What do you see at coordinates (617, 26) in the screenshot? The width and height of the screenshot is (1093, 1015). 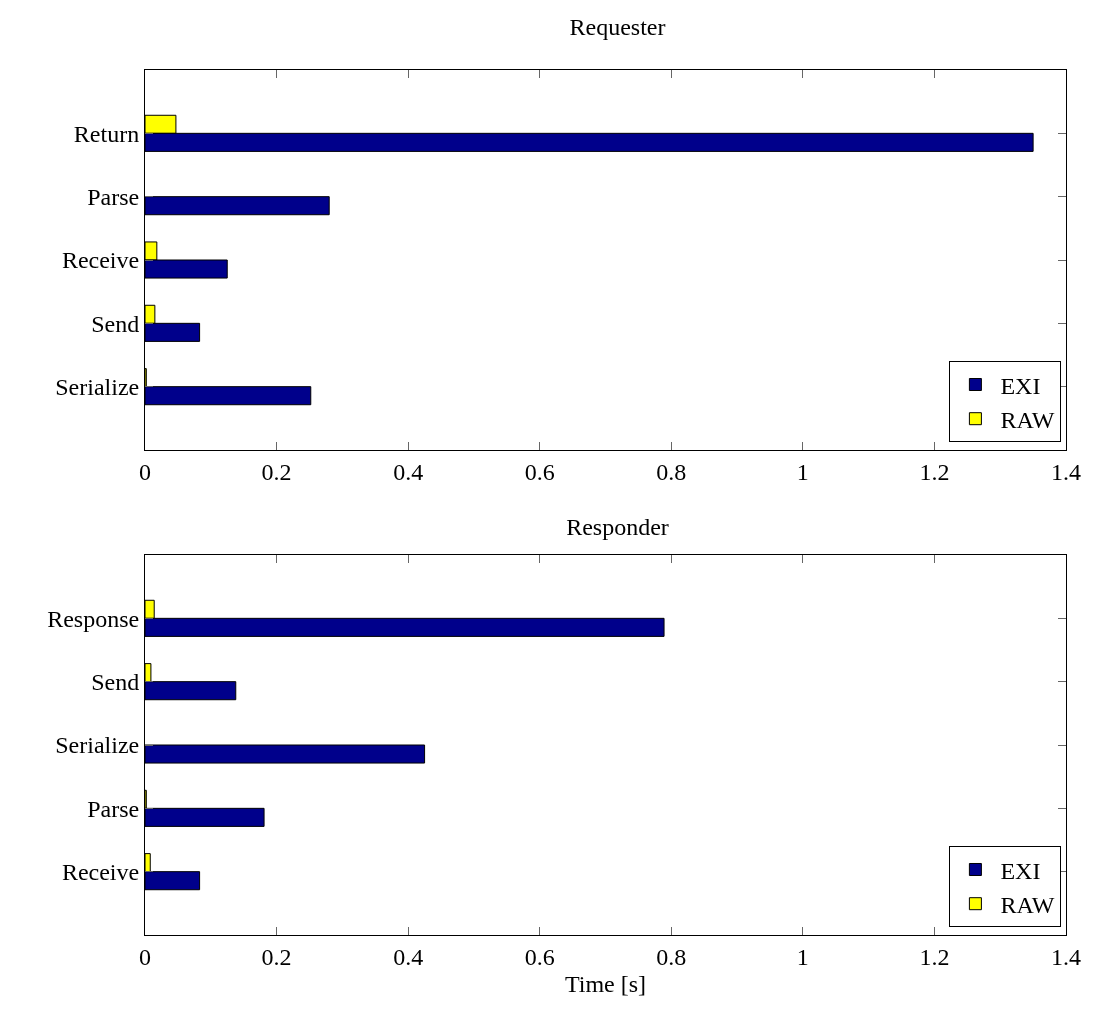 I see `chart-title: Requester` at bounding box center [617, 26].